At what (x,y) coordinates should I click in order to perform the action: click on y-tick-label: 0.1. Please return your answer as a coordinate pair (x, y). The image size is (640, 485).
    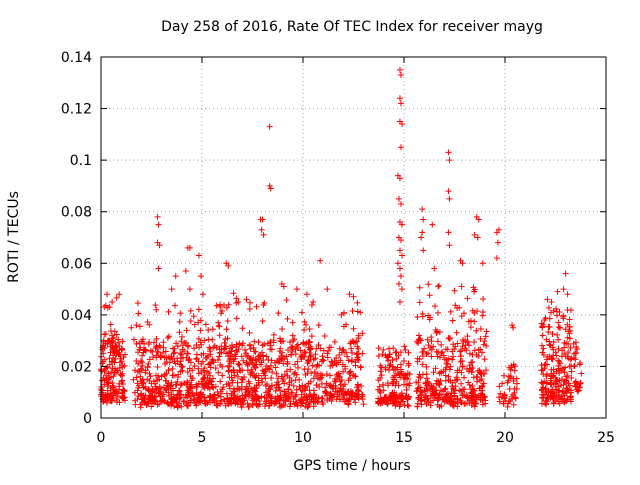
    Looking at the image, I should click on (81, 161).